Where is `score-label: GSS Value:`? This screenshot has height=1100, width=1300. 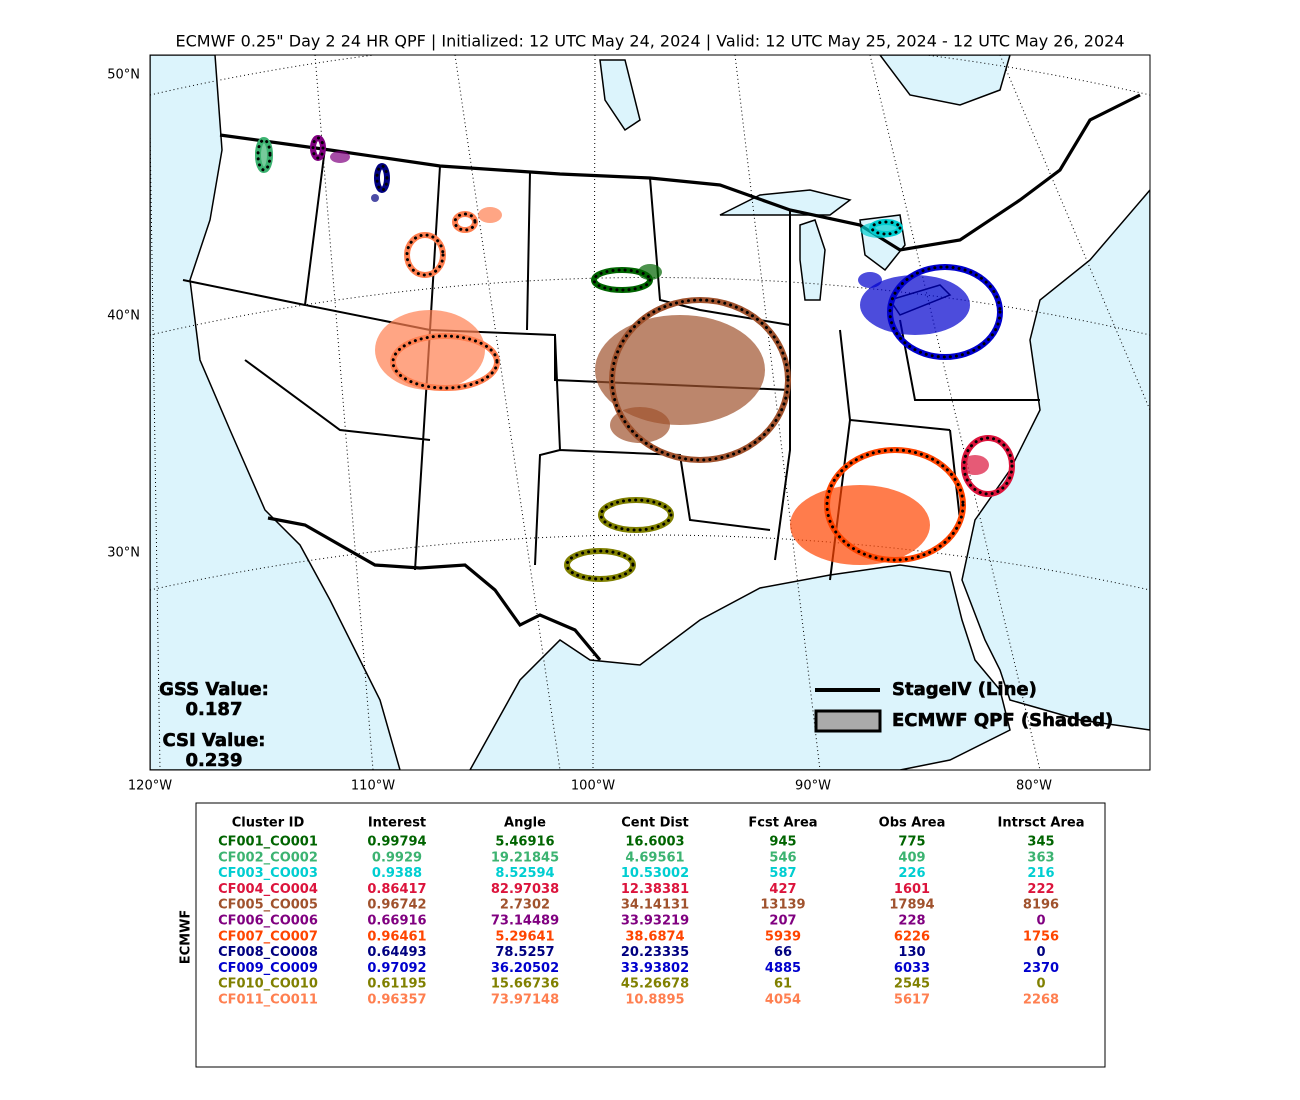 score-label: GSS Value: is located at coordinates (214, 689).